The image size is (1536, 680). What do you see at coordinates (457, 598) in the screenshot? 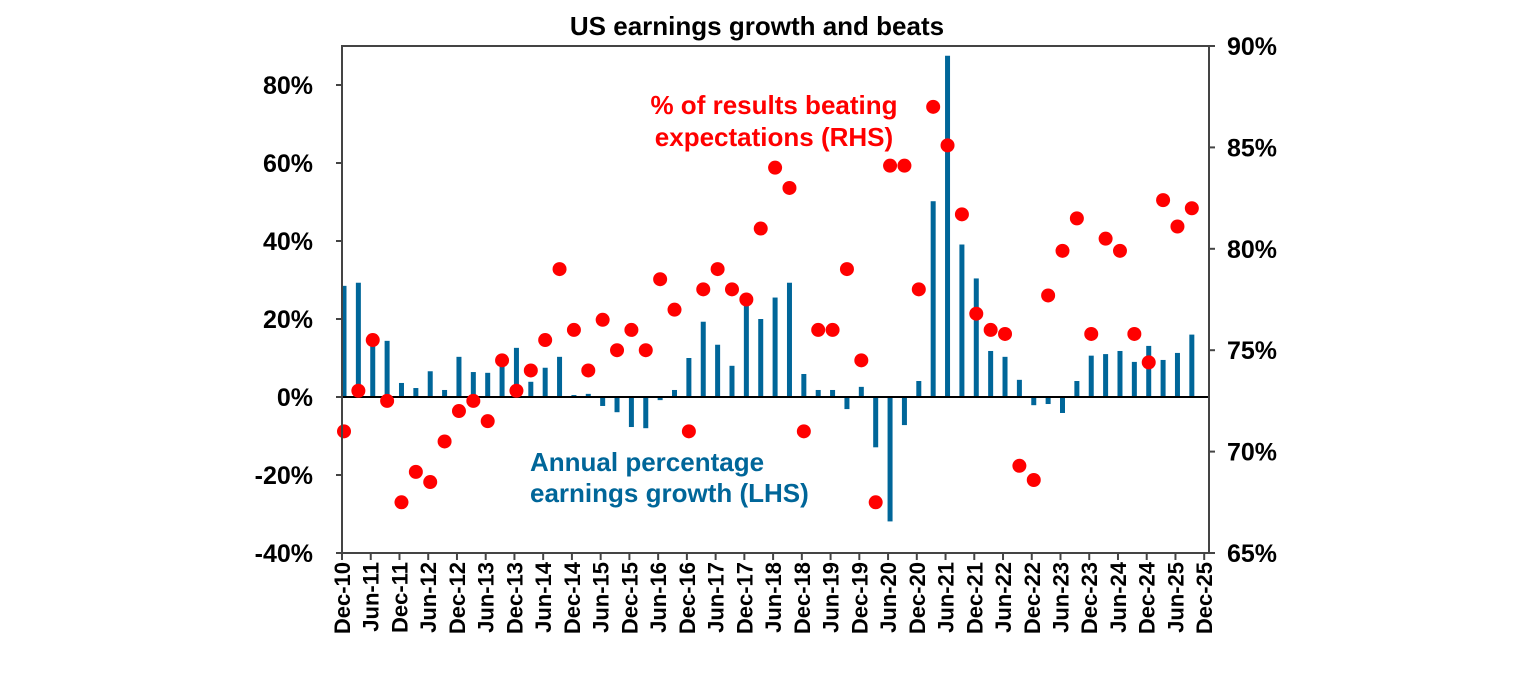
I see `x-tick-label: Dec-12` at bounding box center [457, 598].